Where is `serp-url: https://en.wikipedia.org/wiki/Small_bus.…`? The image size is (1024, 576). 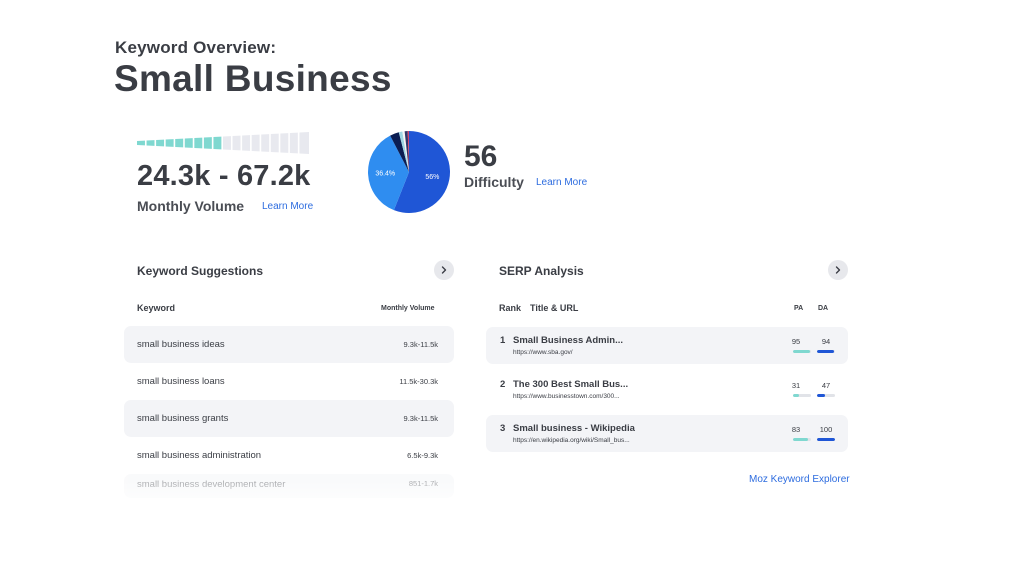 serp-url: https://en.wikipedia.org/wiki/Small_bus.… is located at coordinates (571, 440).